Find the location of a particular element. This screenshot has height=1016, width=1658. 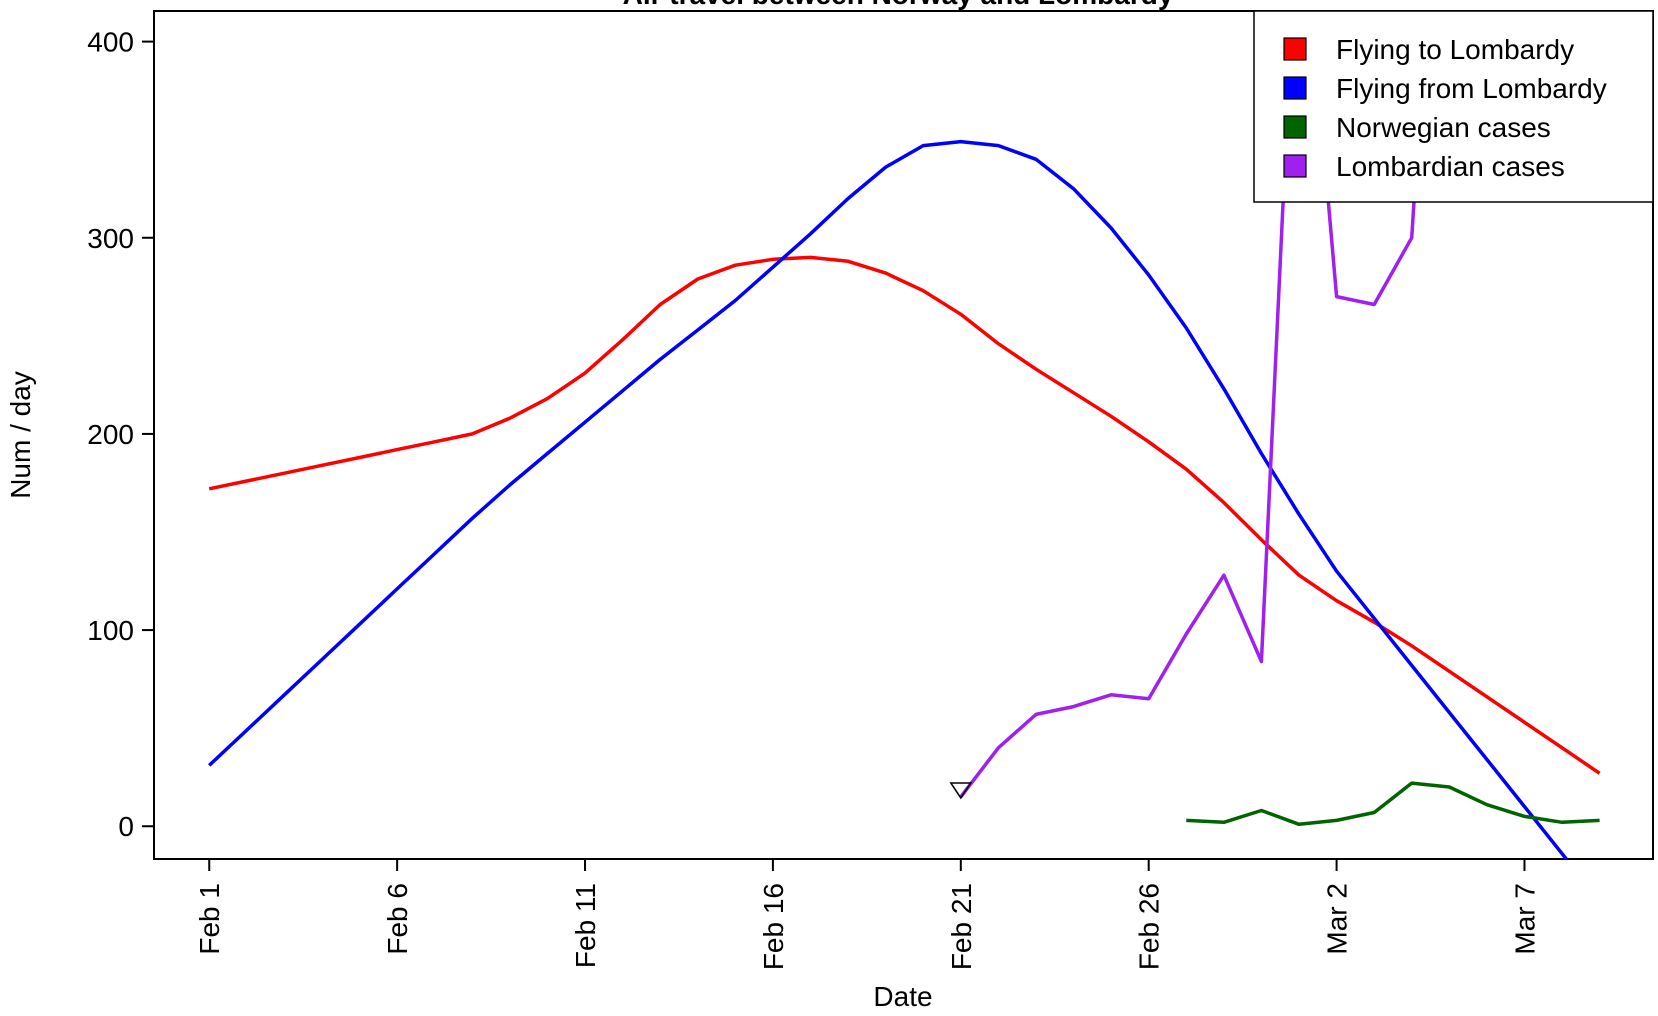

y-tick-label: 0 is located at coordinates (126, 826).